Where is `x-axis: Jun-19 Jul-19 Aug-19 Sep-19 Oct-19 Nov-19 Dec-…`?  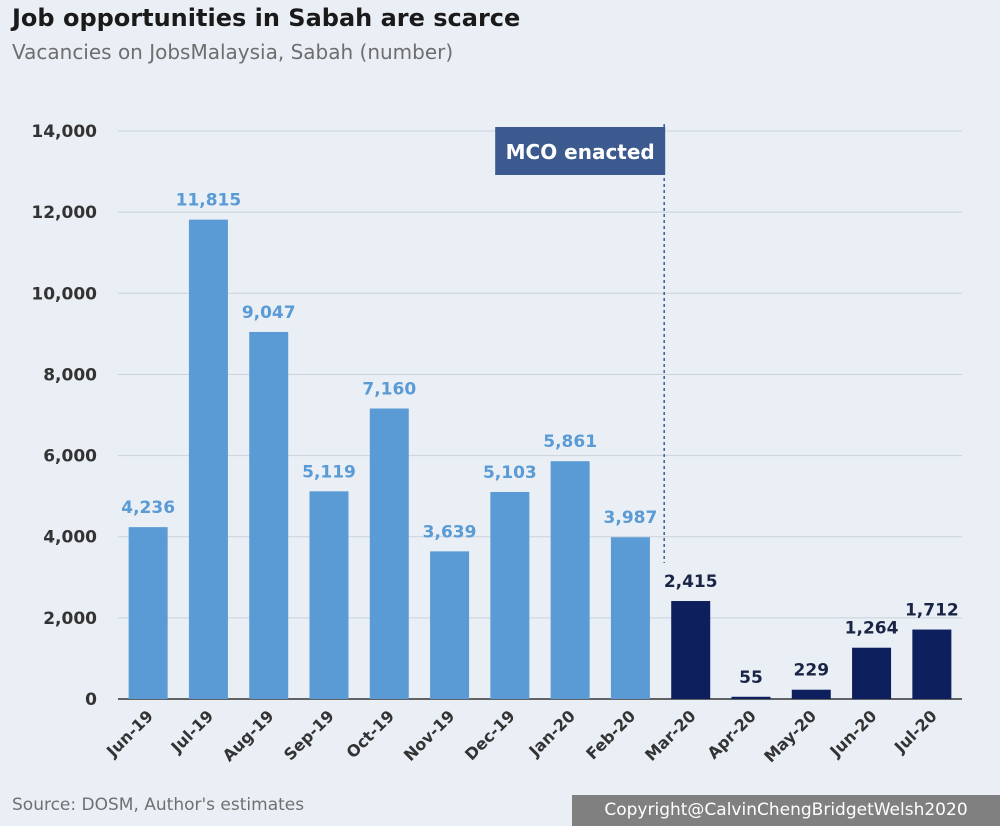 x-axis: Jun-19 Jul-19 Aug-19 Sep-19 Oct-19 Nov-19 Dec-… is located at coordinates (521, 736).